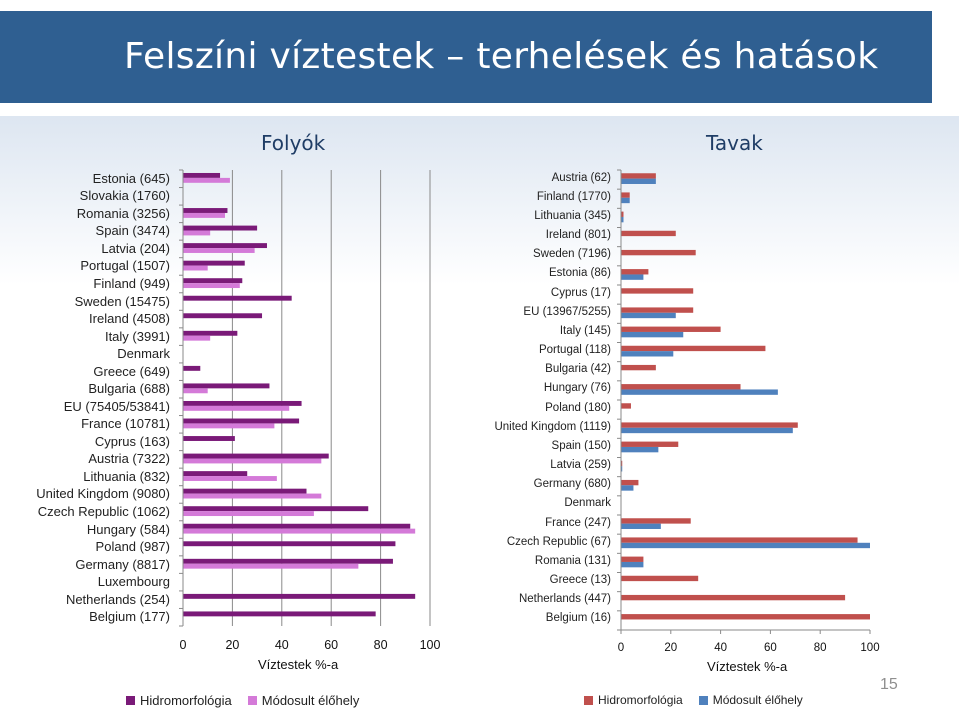 The image size is (959, 718). Describe the element at coordinates (123, 213) in the screenshot. I see `rivers-category-label: Romania (3256)` at that location.